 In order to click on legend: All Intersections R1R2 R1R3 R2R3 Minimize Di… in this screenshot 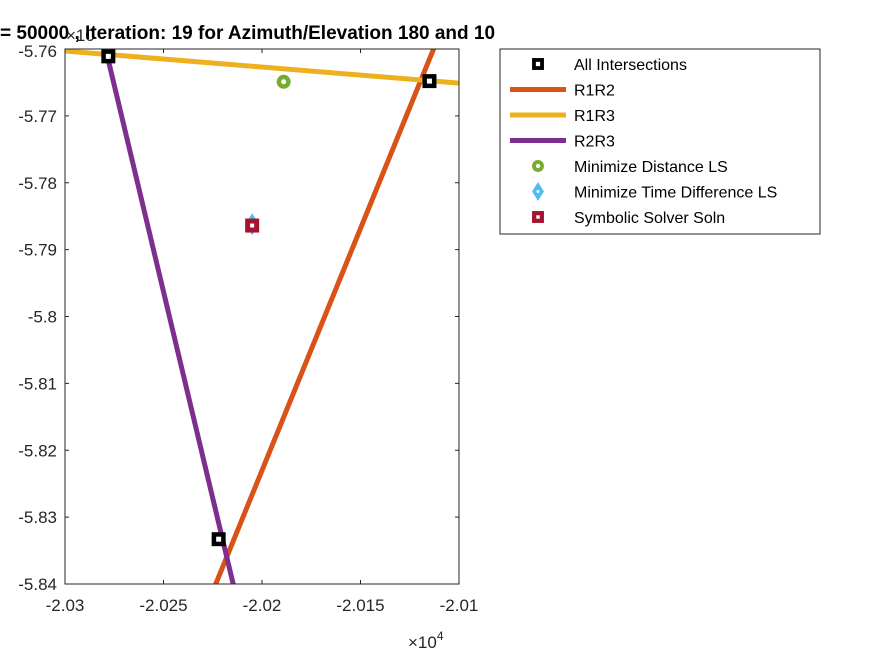, I will do `click(660, 141)`.